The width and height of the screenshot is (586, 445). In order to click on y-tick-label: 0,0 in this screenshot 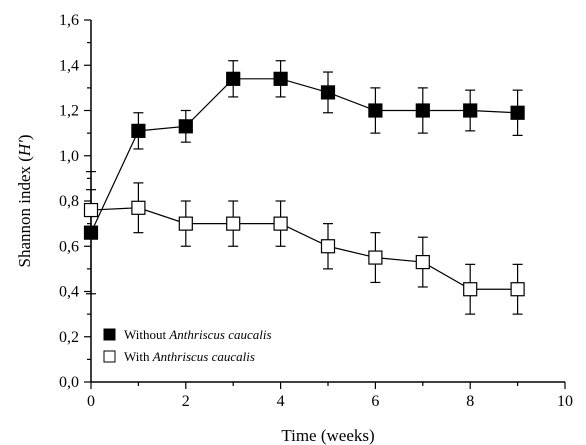, I will do `click(69, 382)`.